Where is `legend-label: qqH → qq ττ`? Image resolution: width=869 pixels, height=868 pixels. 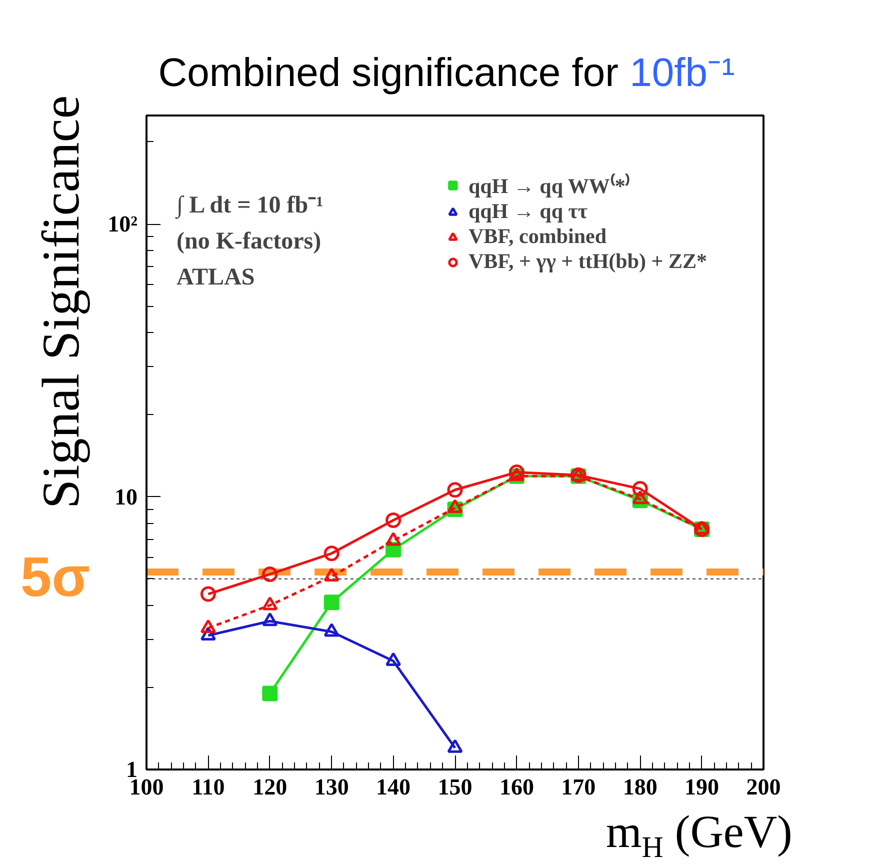
legend-label: qqH → qq ττ is located at coordinates (528, 211).